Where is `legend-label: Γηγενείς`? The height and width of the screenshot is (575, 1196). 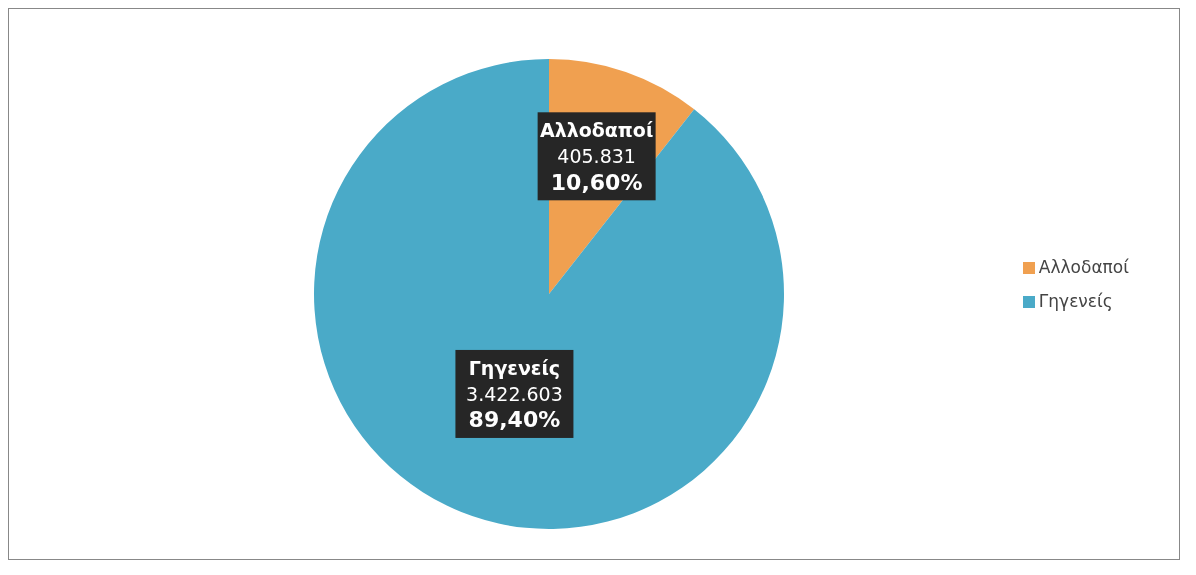 legend-label: Γηγενείς is located at coordinates (1075, 301).